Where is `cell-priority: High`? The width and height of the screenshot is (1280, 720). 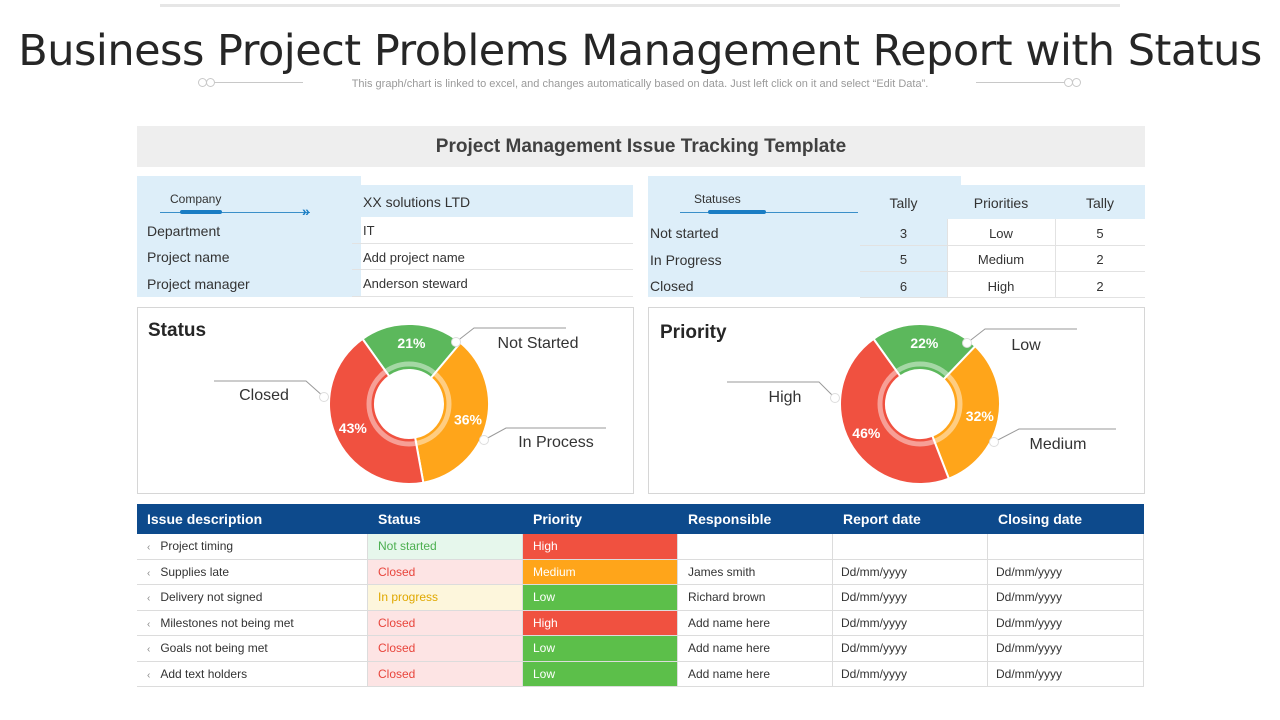 cell-priority: High is located at coordinates (600, 546).